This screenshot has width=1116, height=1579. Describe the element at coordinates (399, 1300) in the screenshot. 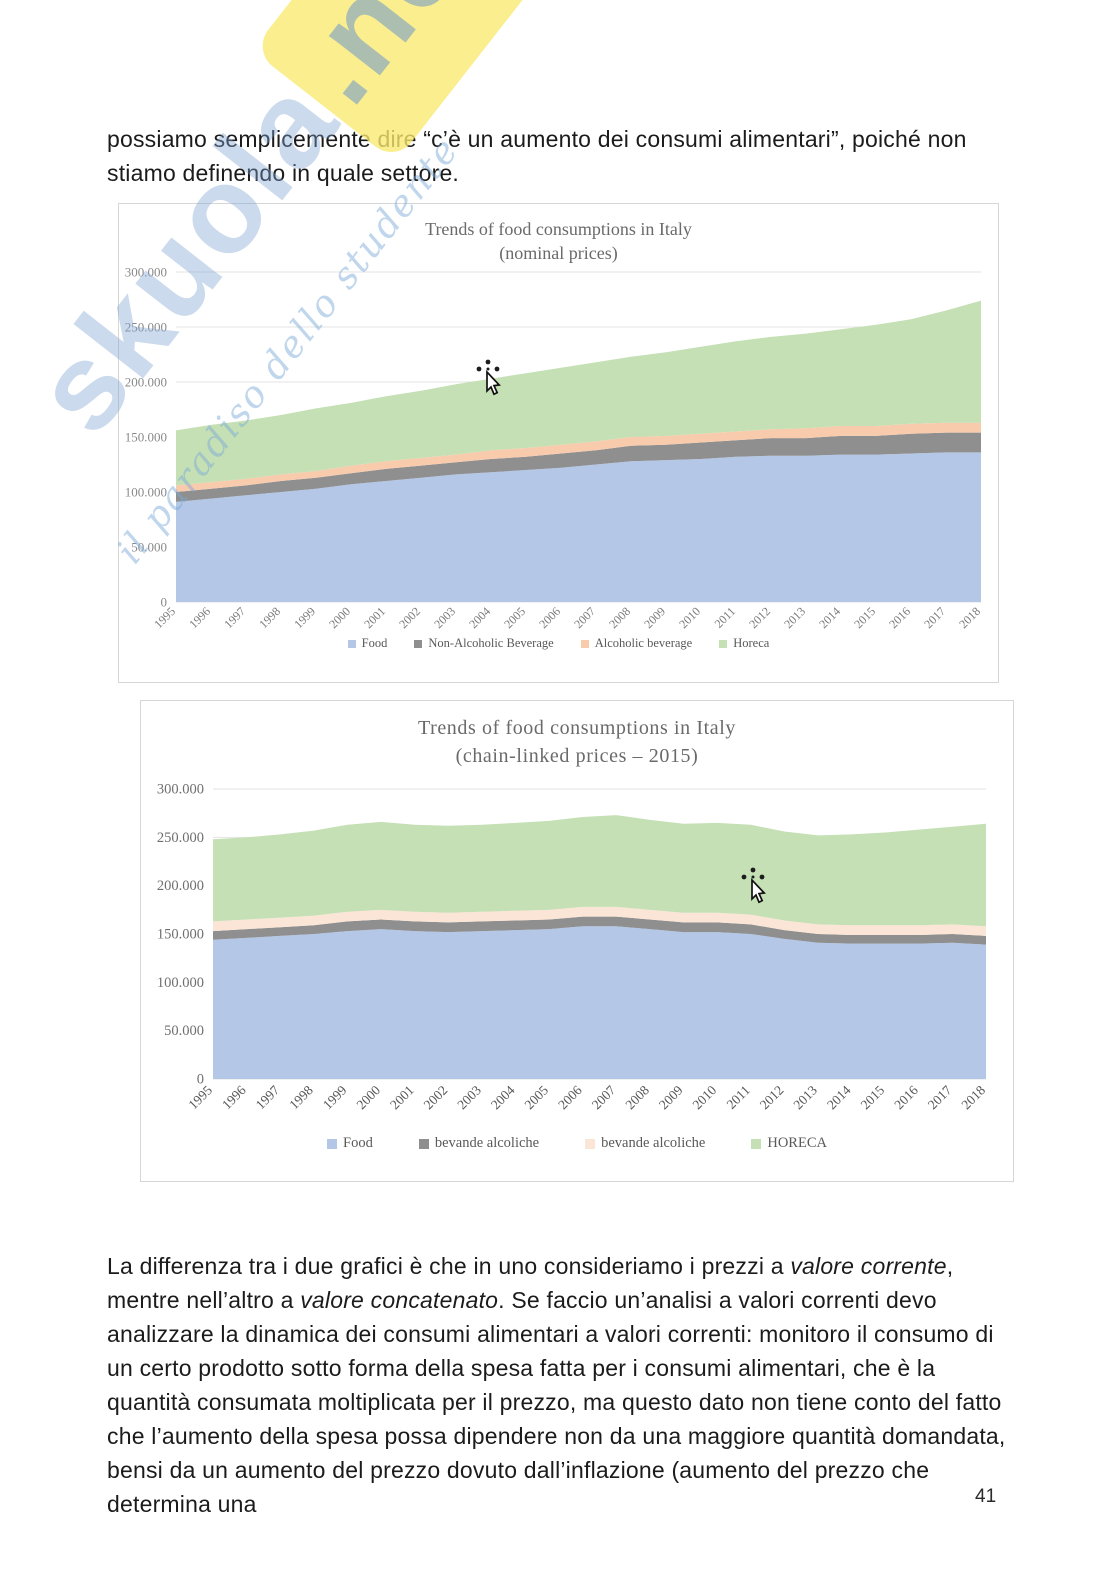

I see `italic-term: valore concatenato` at that location.